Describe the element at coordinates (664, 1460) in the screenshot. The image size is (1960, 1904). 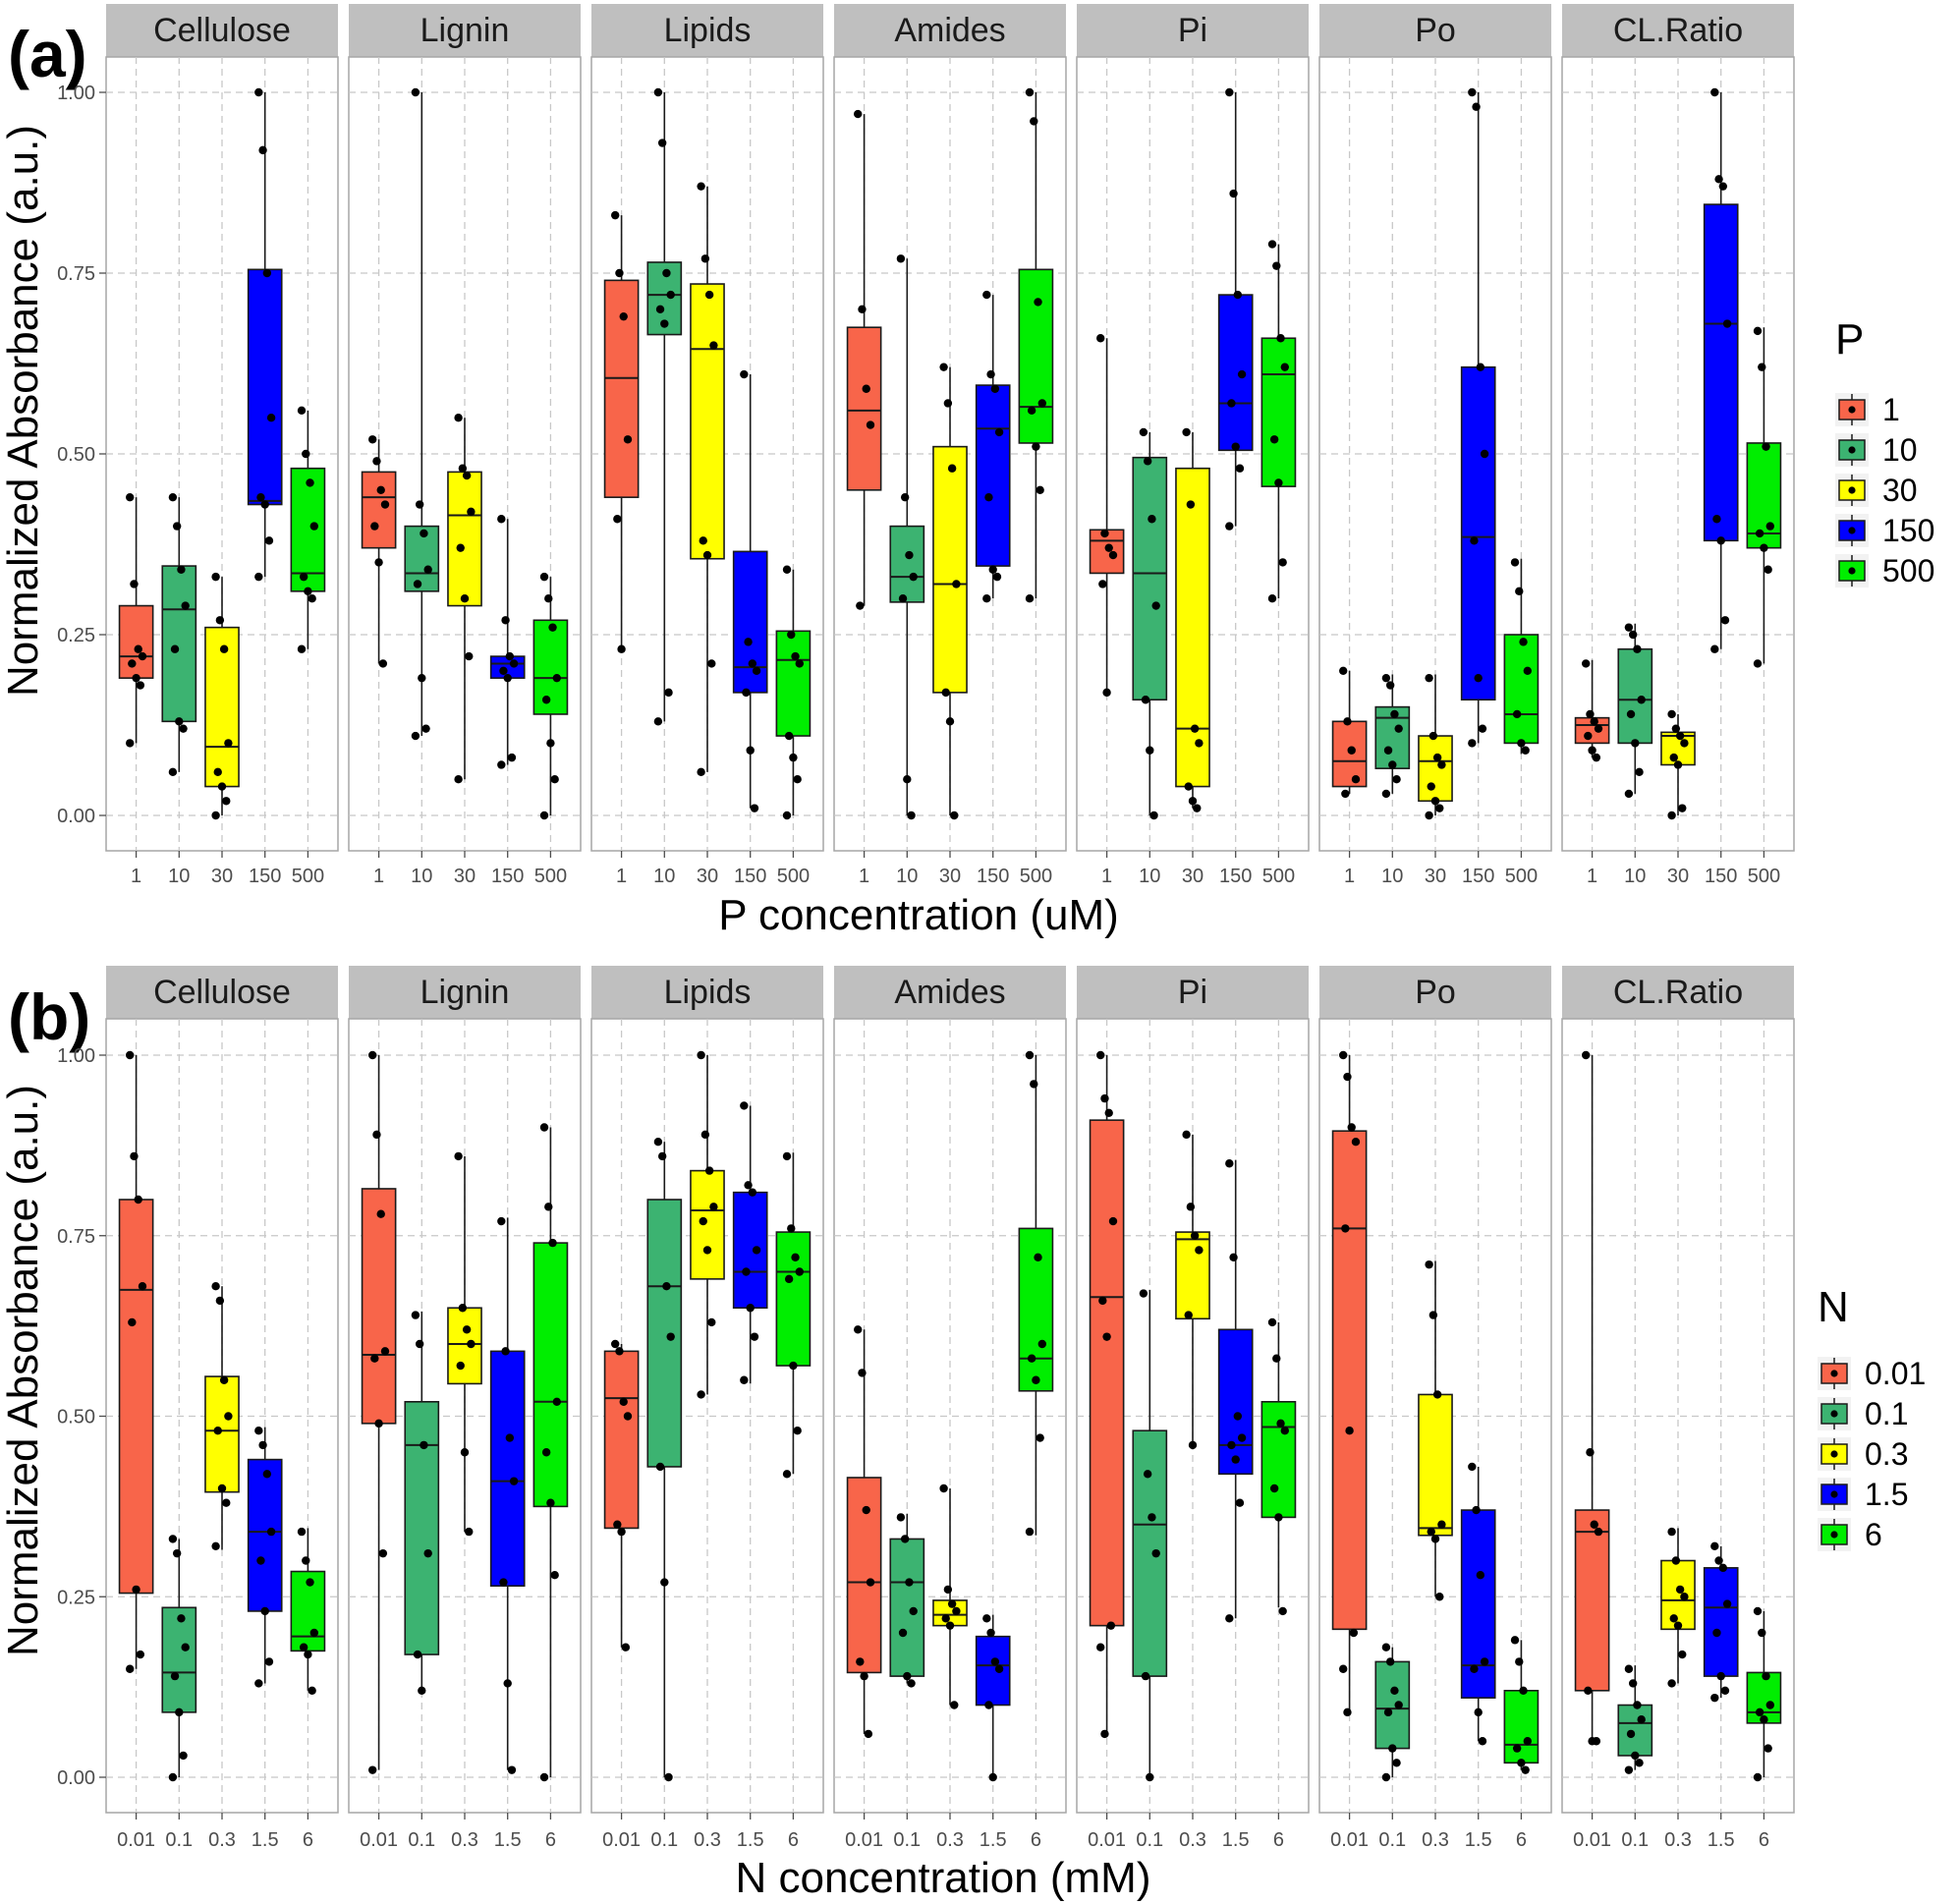
I see `box-0.1` at that location.